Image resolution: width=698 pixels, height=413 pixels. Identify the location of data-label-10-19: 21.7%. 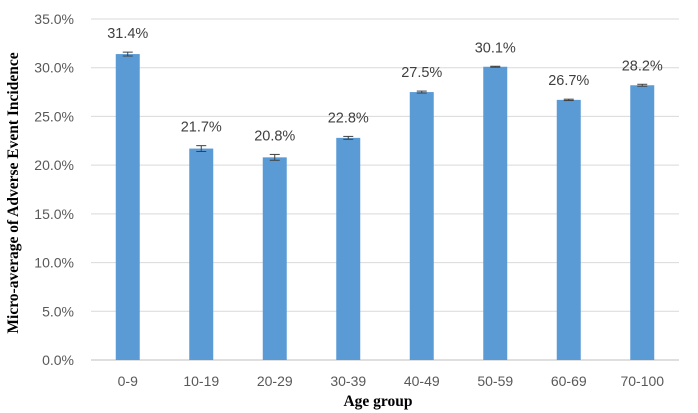
(201, 128).